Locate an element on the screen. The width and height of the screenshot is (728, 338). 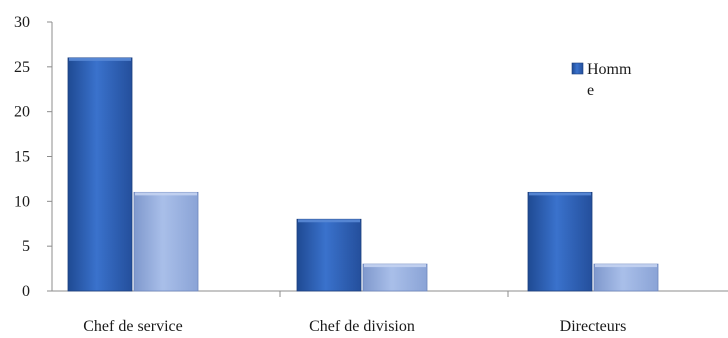
y-tick-label: 25 is located at coordinates (22, 67).